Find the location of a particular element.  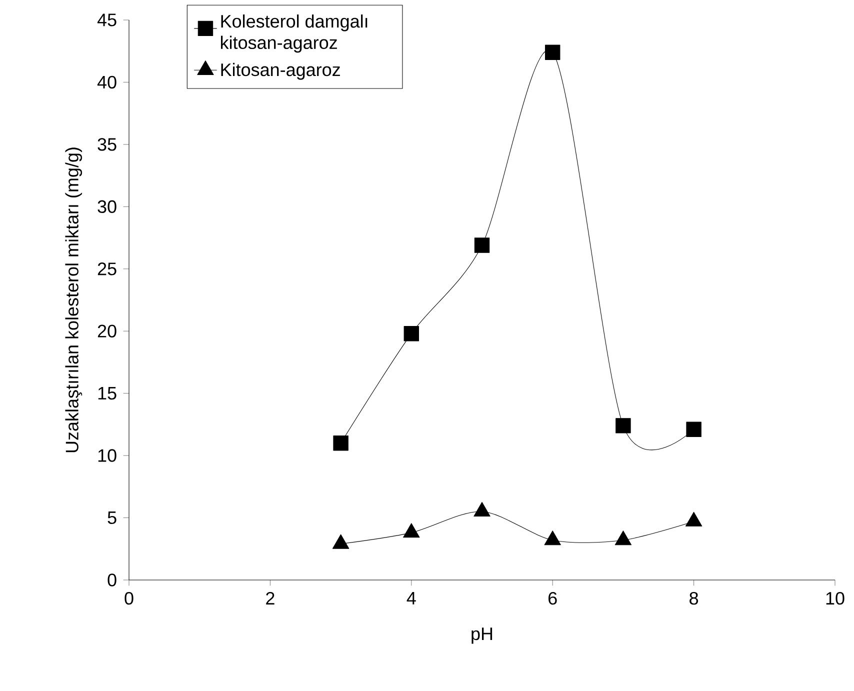

y-tick-label: 5 is located at coordinates (112, 517).